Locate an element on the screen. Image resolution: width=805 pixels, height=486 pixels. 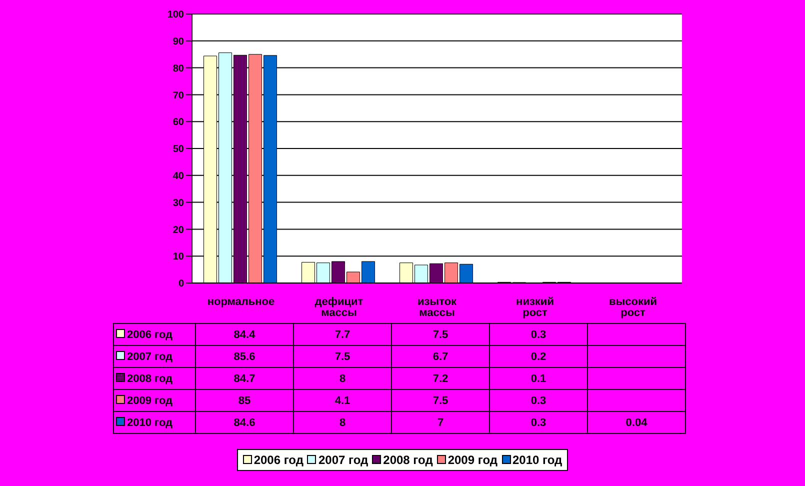
data-label: 84.7 is located at coordinates (245, 379).